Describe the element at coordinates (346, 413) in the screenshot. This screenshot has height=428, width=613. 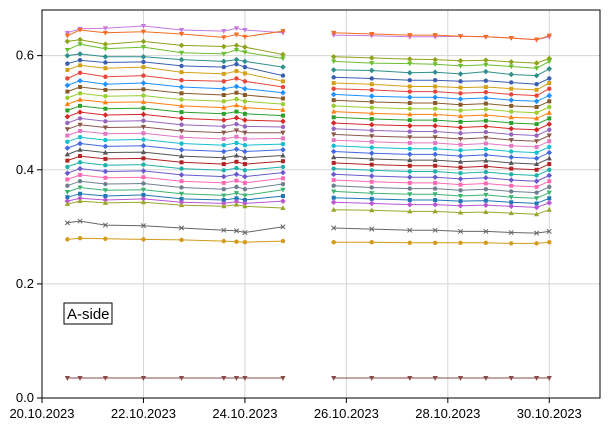
I see `x-tick-label: 26.10.2023` at that location.